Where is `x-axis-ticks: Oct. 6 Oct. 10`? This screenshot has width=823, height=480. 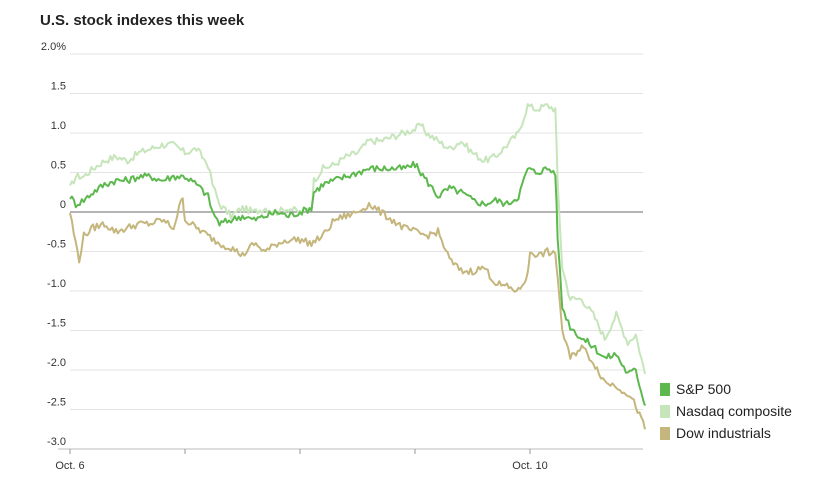
x-axis-ticks: Oct. 6 Oct. 10 is located at coordinates (349, 460).